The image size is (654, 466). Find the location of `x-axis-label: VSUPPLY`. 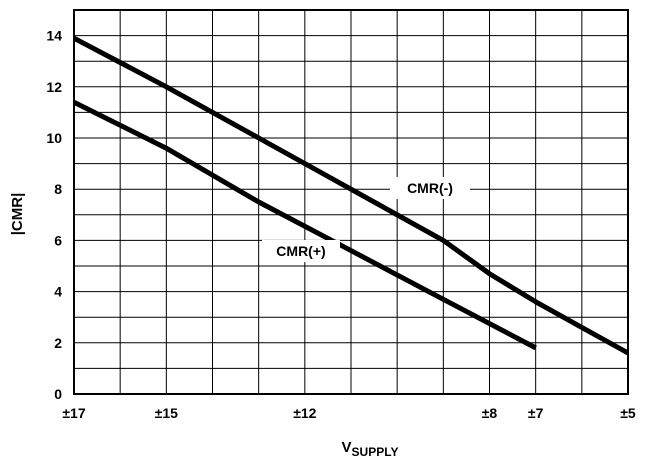

x-axis-label: VSUPPLY is located at coordinates (370, 449).